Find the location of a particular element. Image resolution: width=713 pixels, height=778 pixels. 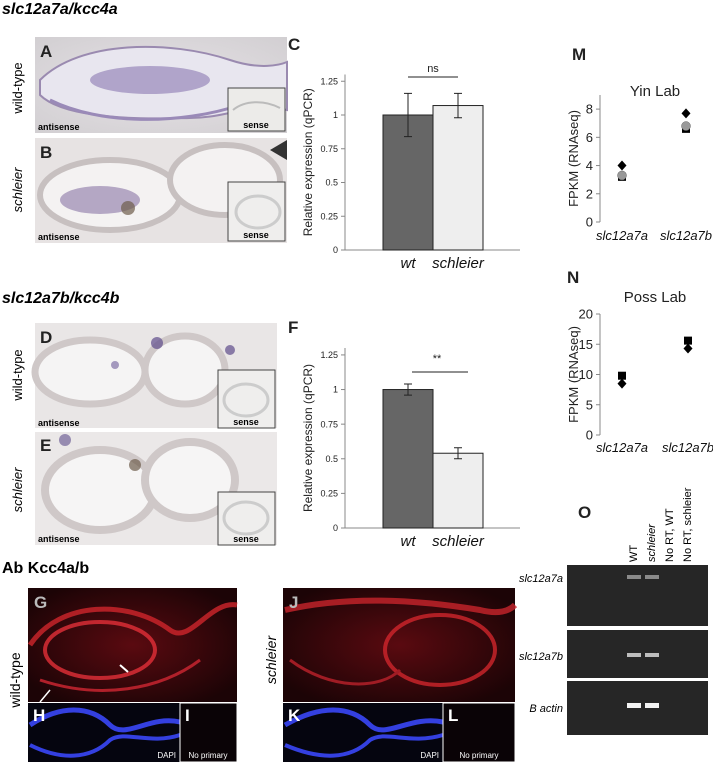

panel-label: M is located at coordinates (579, 54).